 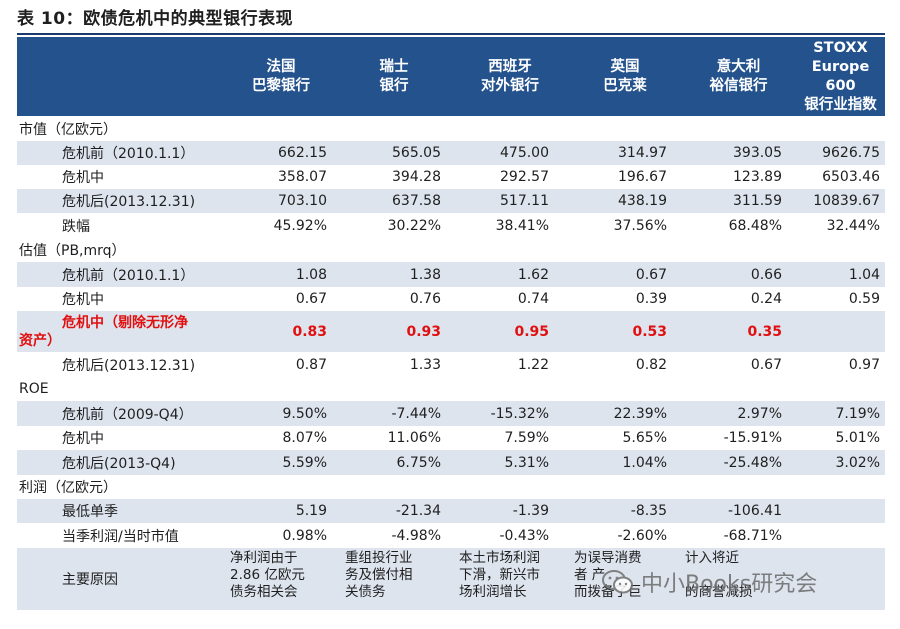 I want to click on table-row: 危机中 0.67 0.76 0.74 0.39 0.24 0.59, so click(x=451, y=299).